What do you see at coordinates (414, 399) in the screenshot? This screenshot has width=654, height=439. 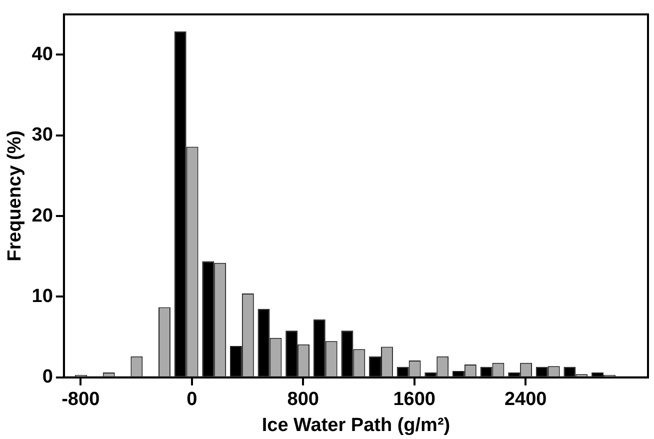 I see `x-tick-label: 1600` at bounding box center [414, 399].